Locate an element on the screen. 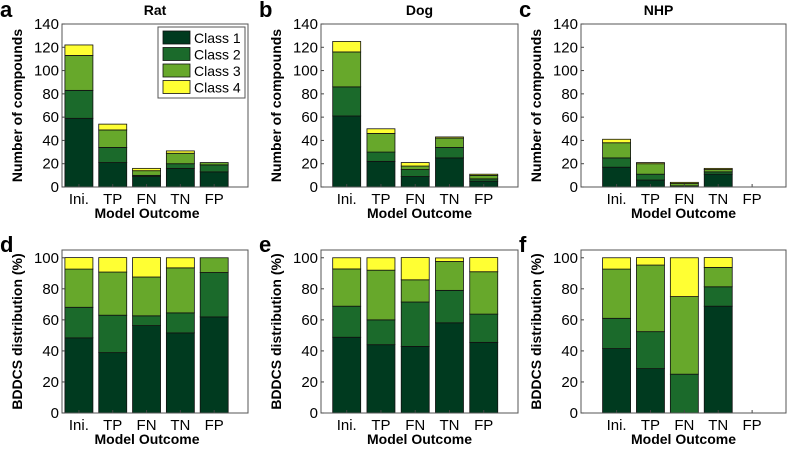  bar-d-tn-class3 is located at coordinates (180, 290).